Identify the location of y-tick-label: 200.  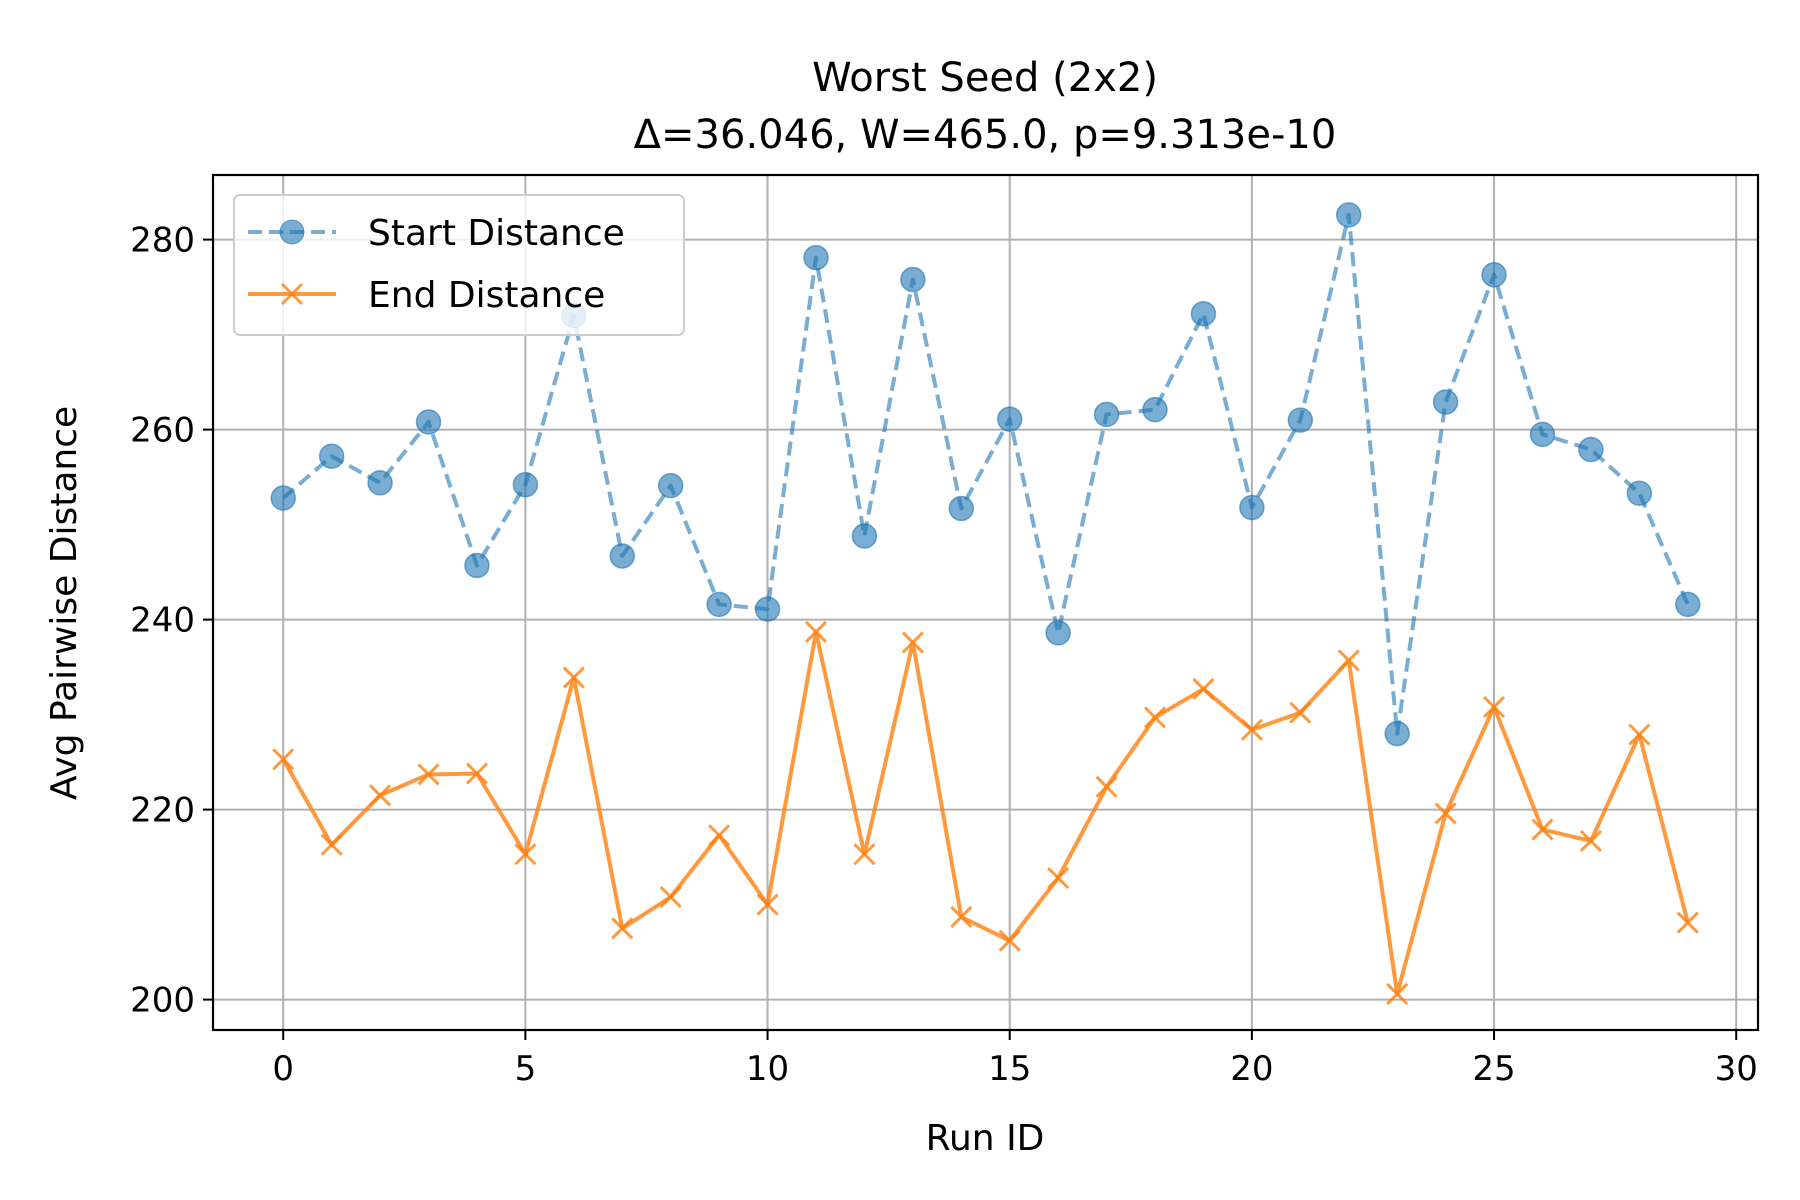
(162, 1001).